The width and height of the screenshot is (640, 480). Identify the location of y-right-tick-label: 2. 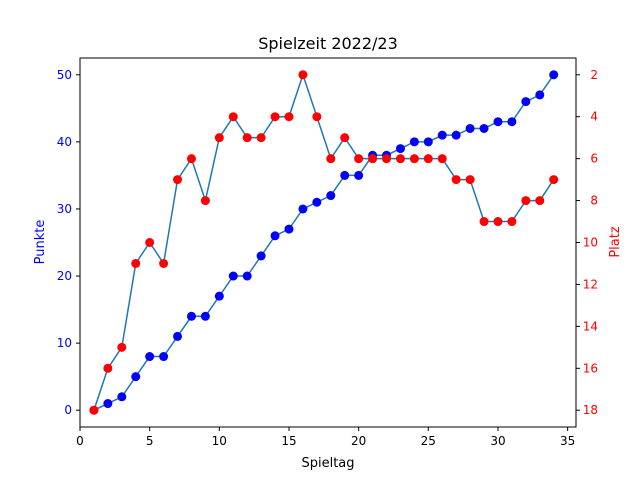
(594, 75).